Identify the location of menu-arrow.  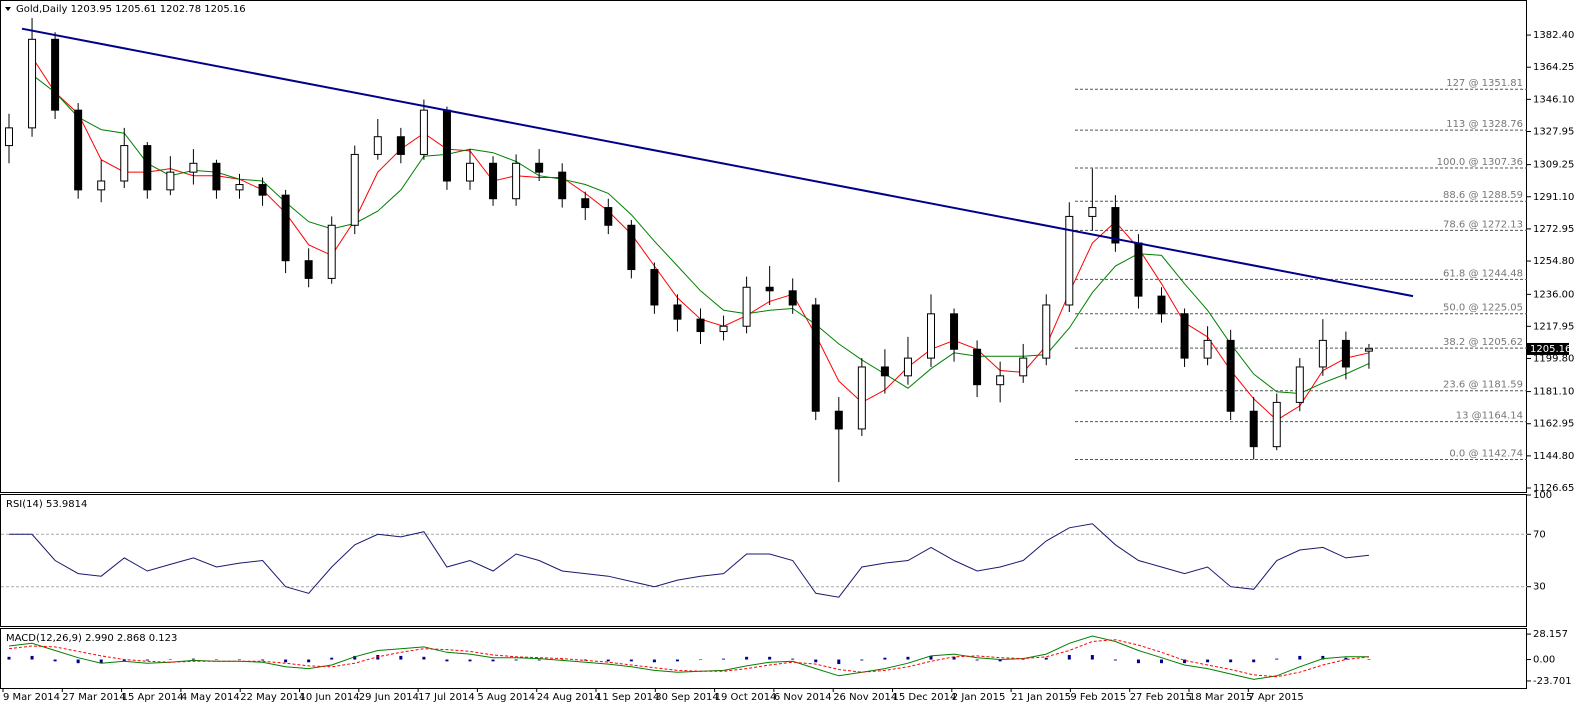
(8, 9).